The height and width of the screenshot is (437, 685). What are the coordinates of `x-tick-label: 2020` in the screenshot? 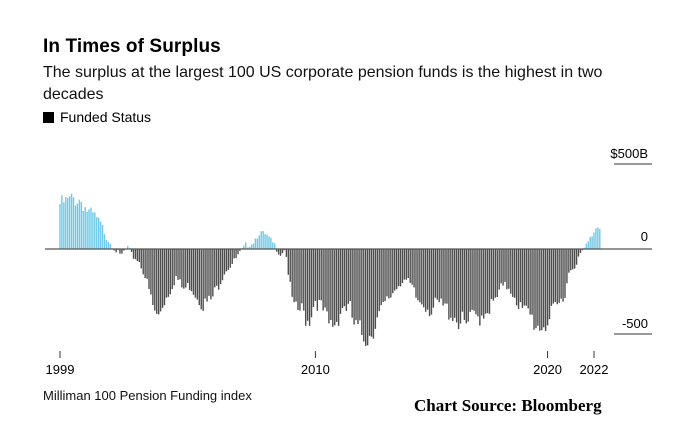 It's located at (547, 369).